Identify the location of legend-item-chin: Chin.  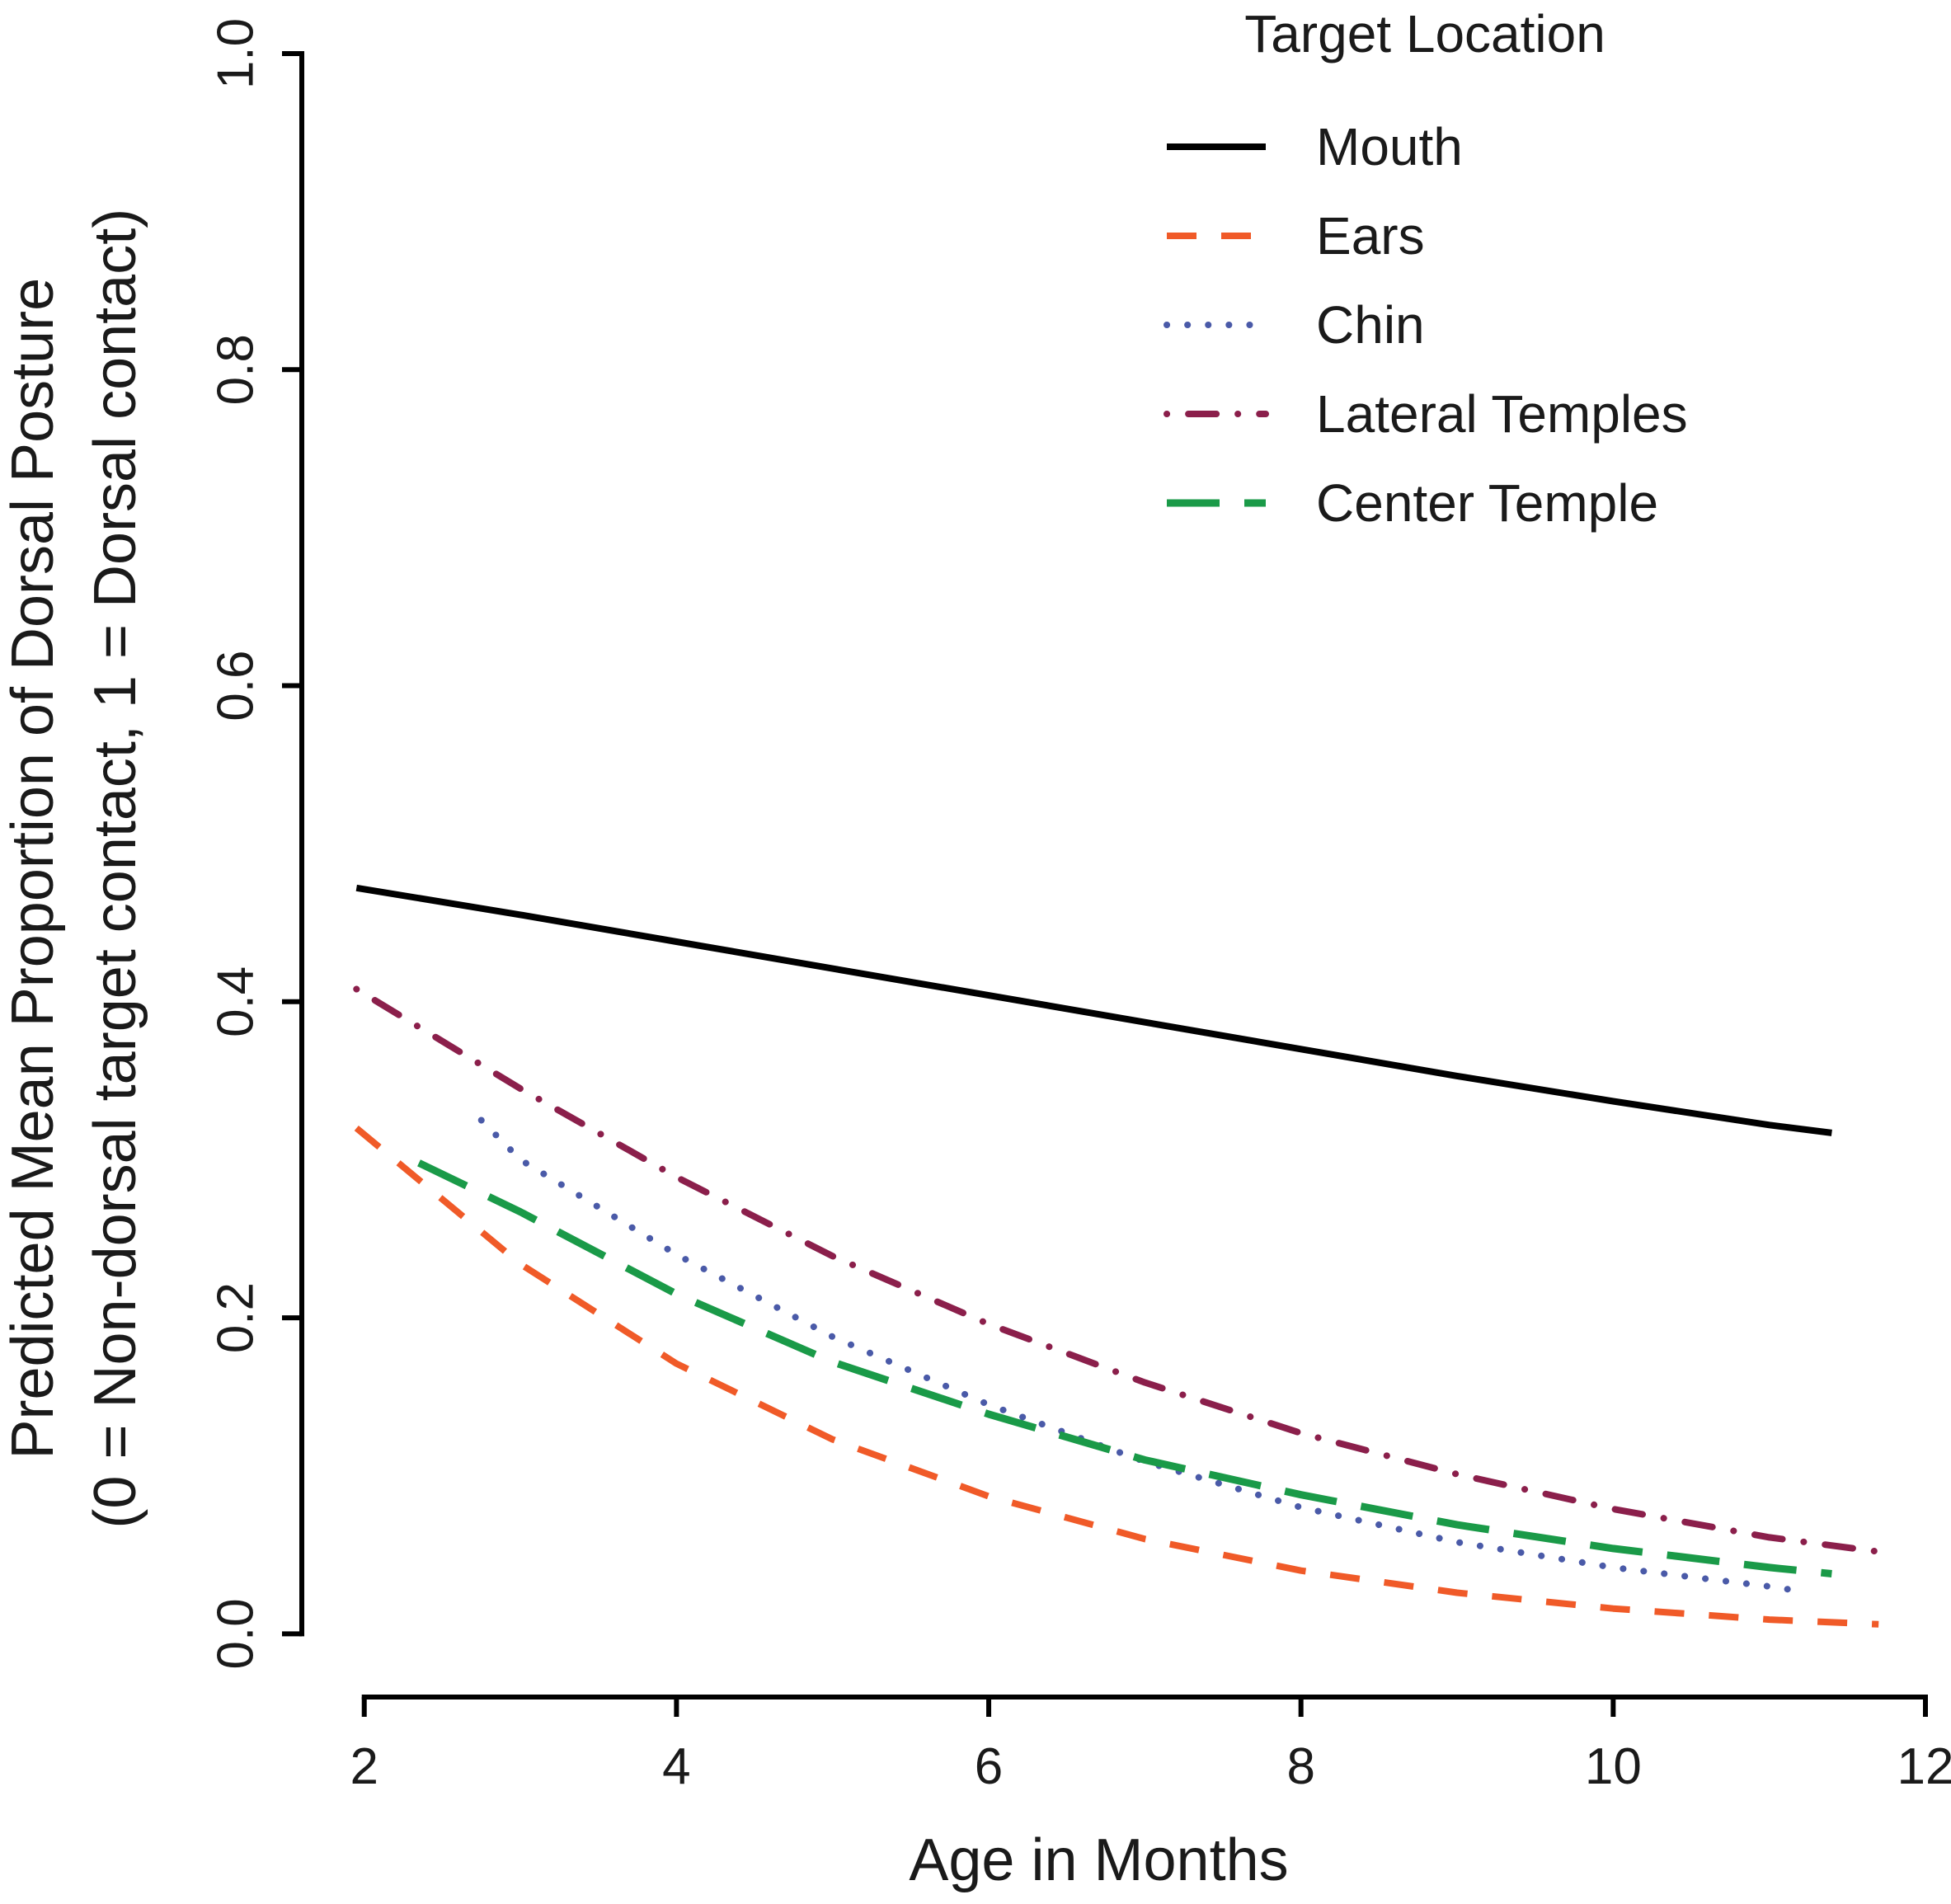
(1294, 325).